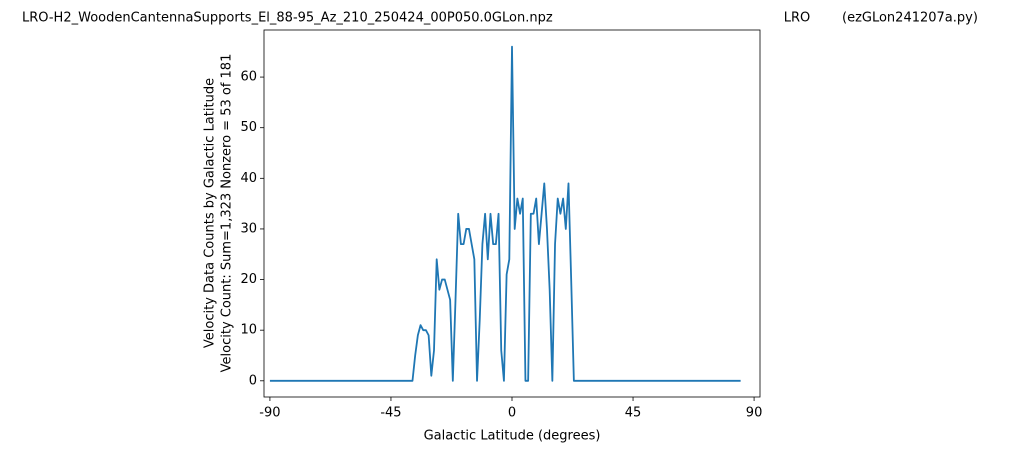 This screenshot has height=455, width=1024. What do you see at coordinates (269, 413) in the screenshot?
I see `x-tick-label: -90` at bounding box center [269, 413].